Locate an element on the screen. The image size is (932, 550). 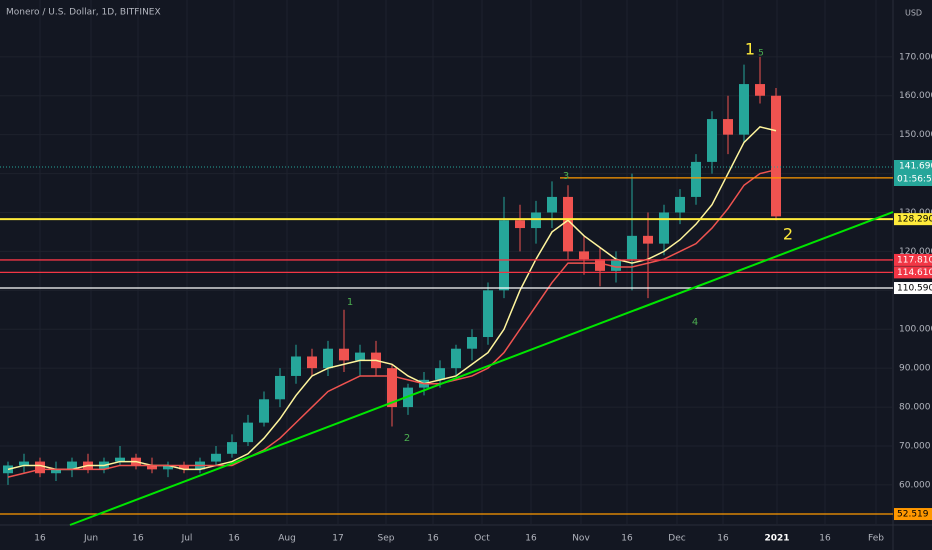
price-tag-label: 110.590 is located at coordinates (914, 289).